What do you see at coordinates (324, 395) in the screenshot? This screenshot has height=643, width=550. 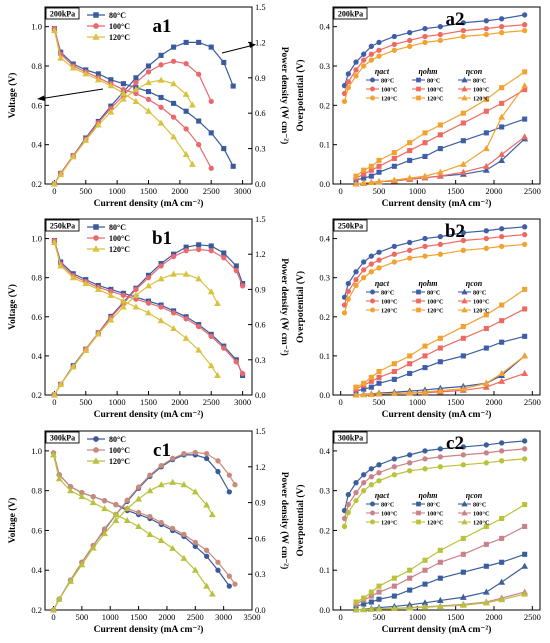 I see `y-tick-label: 0.0` at bounding box center [324, 395].